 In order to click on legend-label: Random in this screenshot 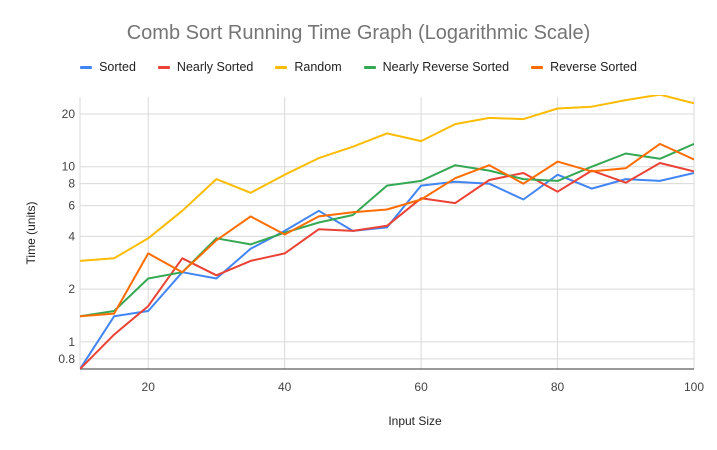, I will do `click(318, 67)`.